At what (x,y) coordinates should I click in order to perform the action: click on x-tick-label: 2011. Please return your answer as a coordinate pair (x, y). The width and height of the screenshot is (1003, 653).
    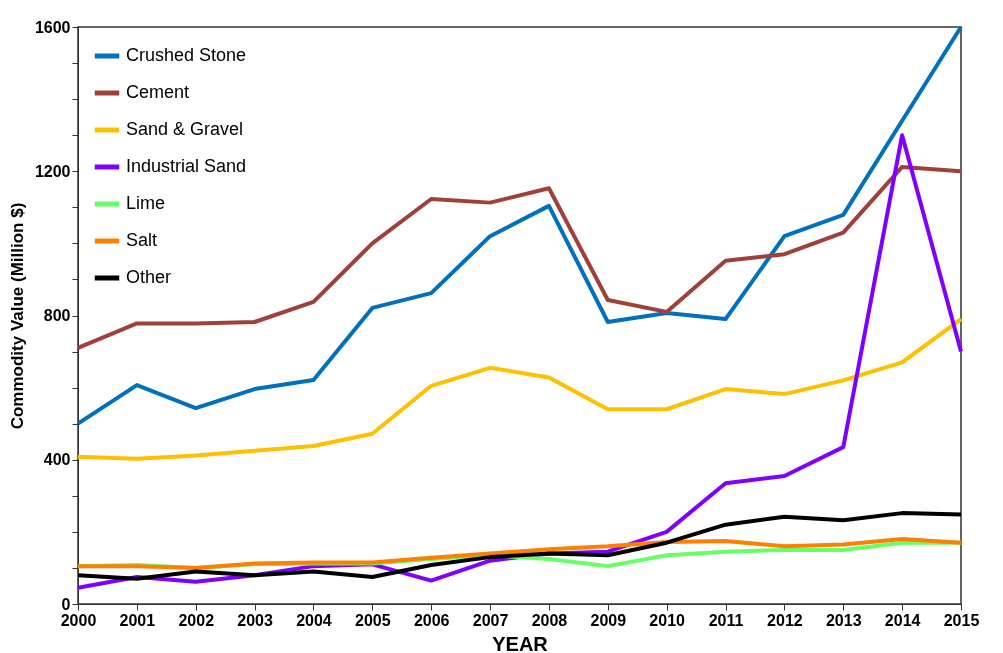
    Looking at the image, I should click on (726, 620).